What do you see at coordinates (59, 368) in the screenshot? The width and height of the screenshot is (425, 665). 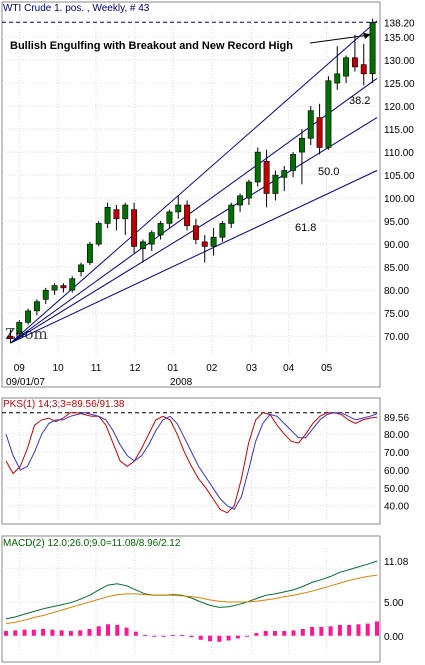 I see `x-month-label: 10` at bounding box center [59, 368].